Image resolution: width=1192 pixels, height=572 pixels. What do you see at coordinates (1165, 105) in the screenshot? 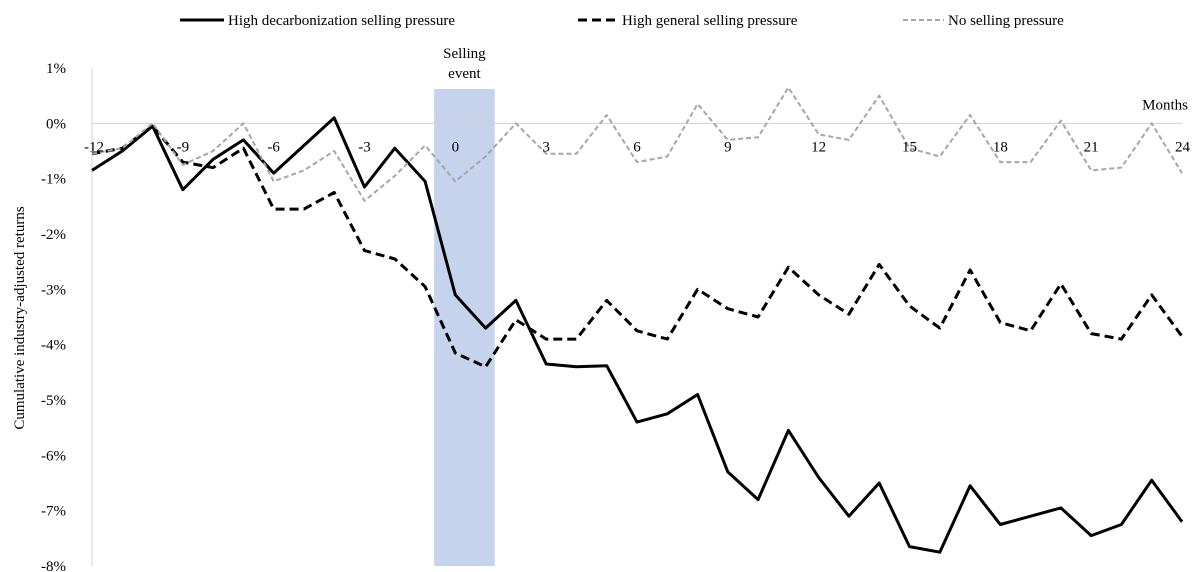
I see `x-axis-label: Months` at bounding box center [1165, 105].